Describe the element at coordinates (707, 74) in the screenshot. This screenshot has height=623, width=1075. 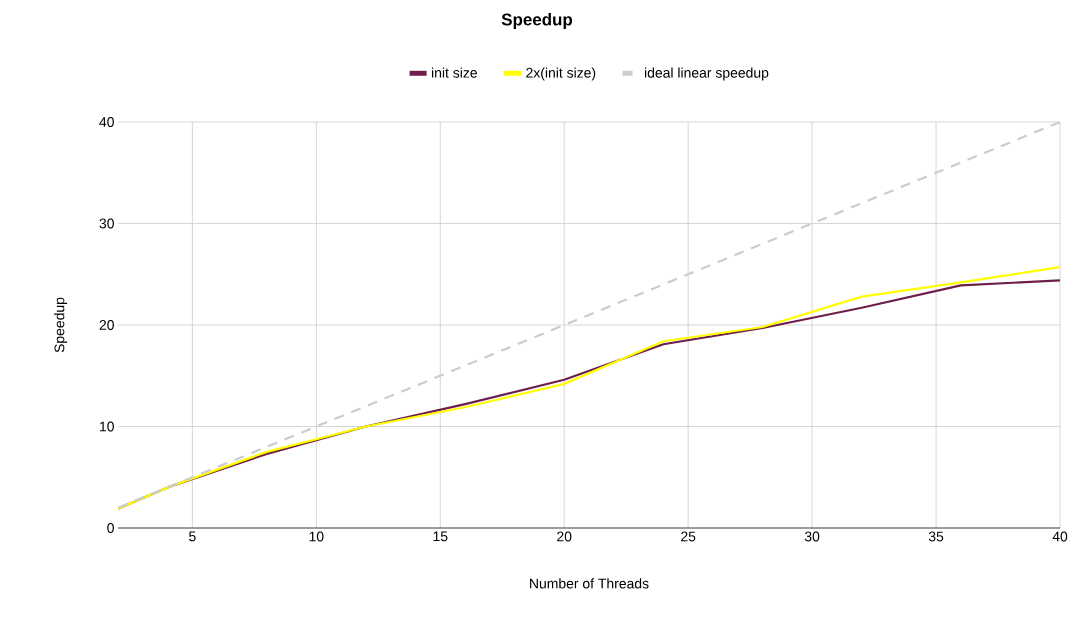
I see `legend-label: ideal linear speedup` at that location.